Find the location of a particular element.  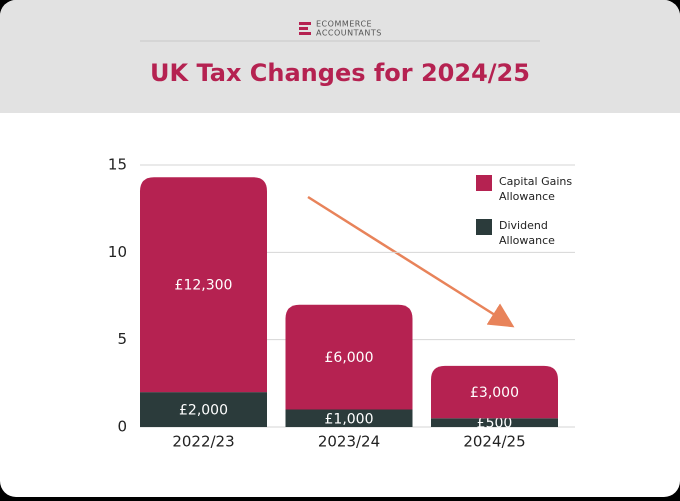

value-label: £1,000 is located at coordinates (349, 419).